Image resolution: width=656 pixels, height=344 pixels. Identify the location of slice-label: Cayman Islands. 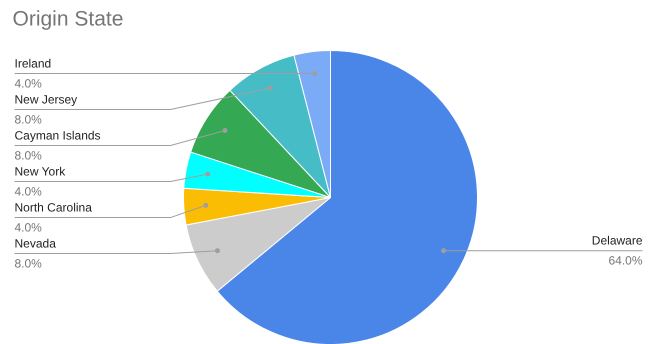
(57, 135).